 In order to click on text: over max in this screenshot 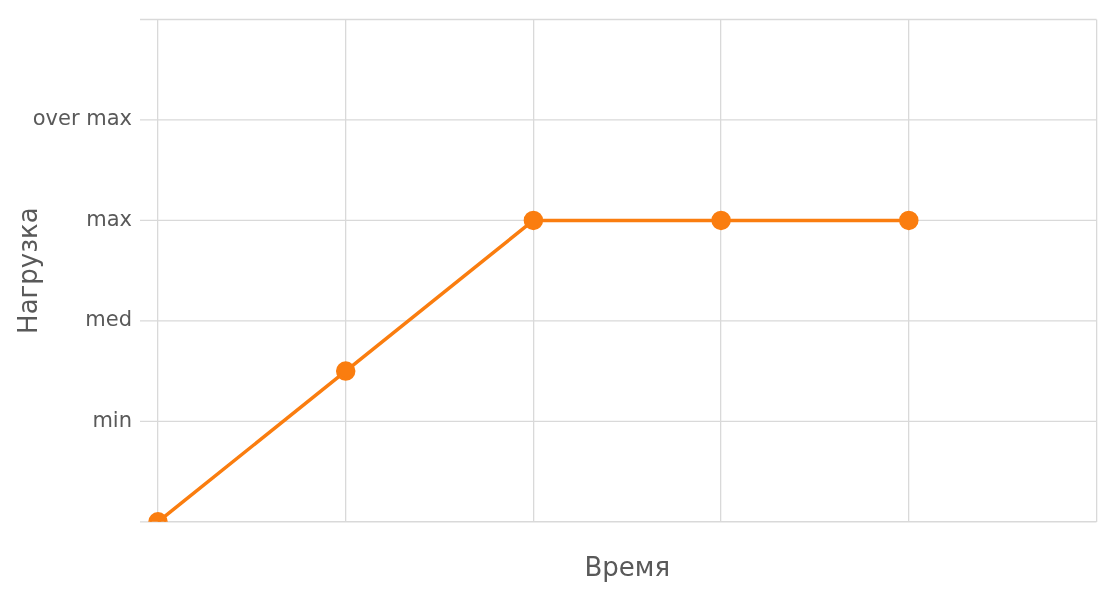, I will do `click(82, 118)`.